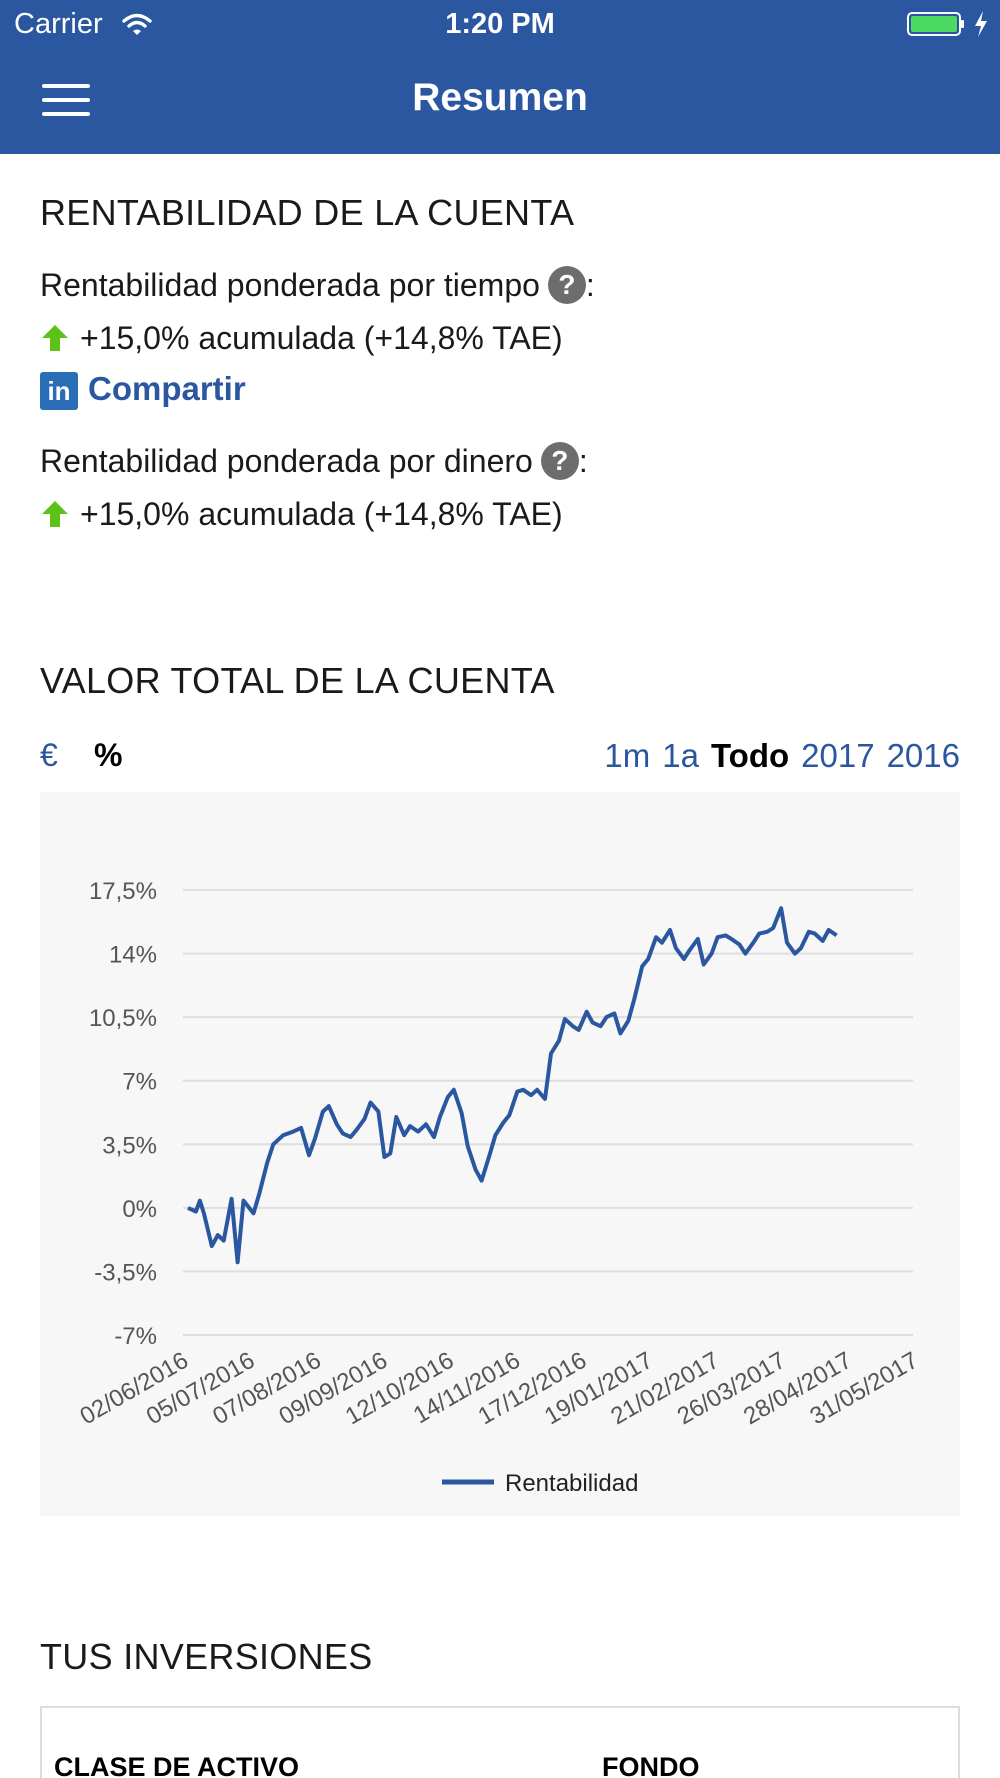 The height and width of the screenshot is (1778, 1000). What do you see at coordinates (286, 461) in the screenshot?
I see `dinero-label: Rentabilidad ponderada por dinero` at bounding box center [286, 461].